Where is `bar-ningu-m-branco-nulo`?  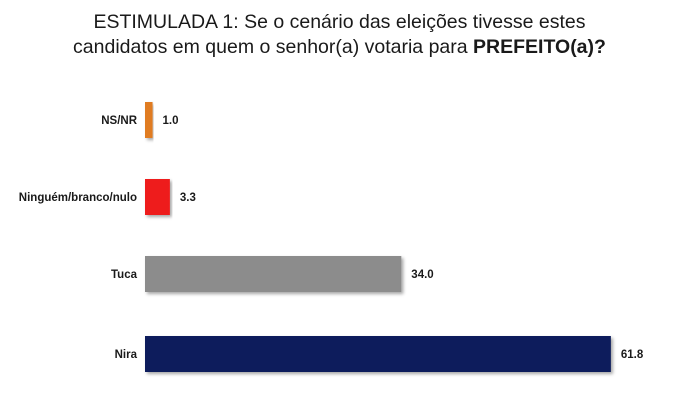 bar-ningu-m-branco-nulo is located at coordinates (157, 197).